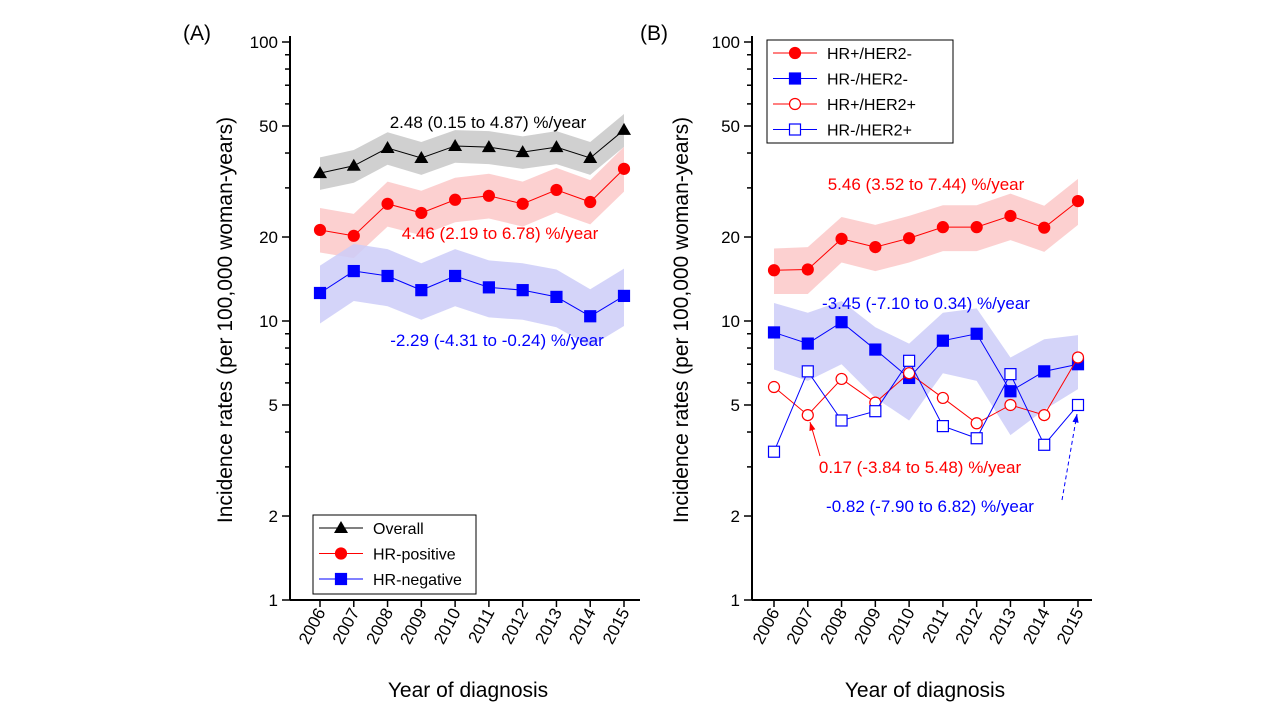 This screenshot has width=1280, height=725. I want to click on y-tick-label: 2, so click(273, 516).